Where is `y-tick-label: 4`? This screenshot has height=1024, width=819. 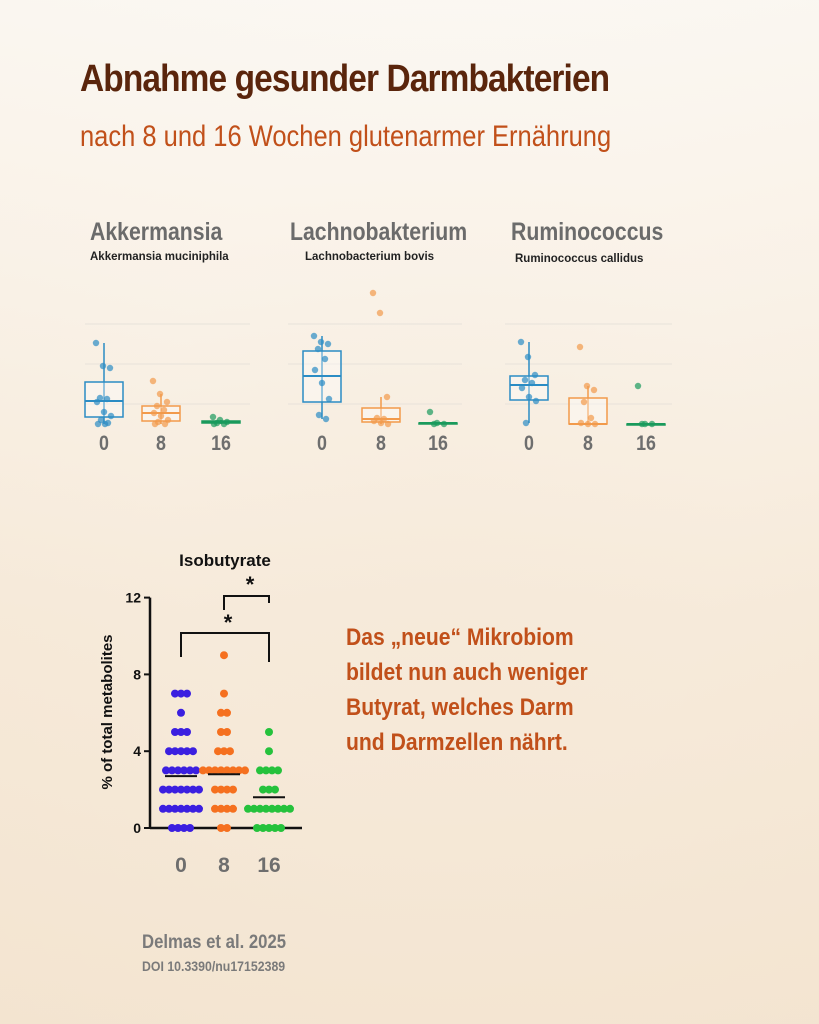
y-tick-label: 4 is located at coordinates (137, 751).